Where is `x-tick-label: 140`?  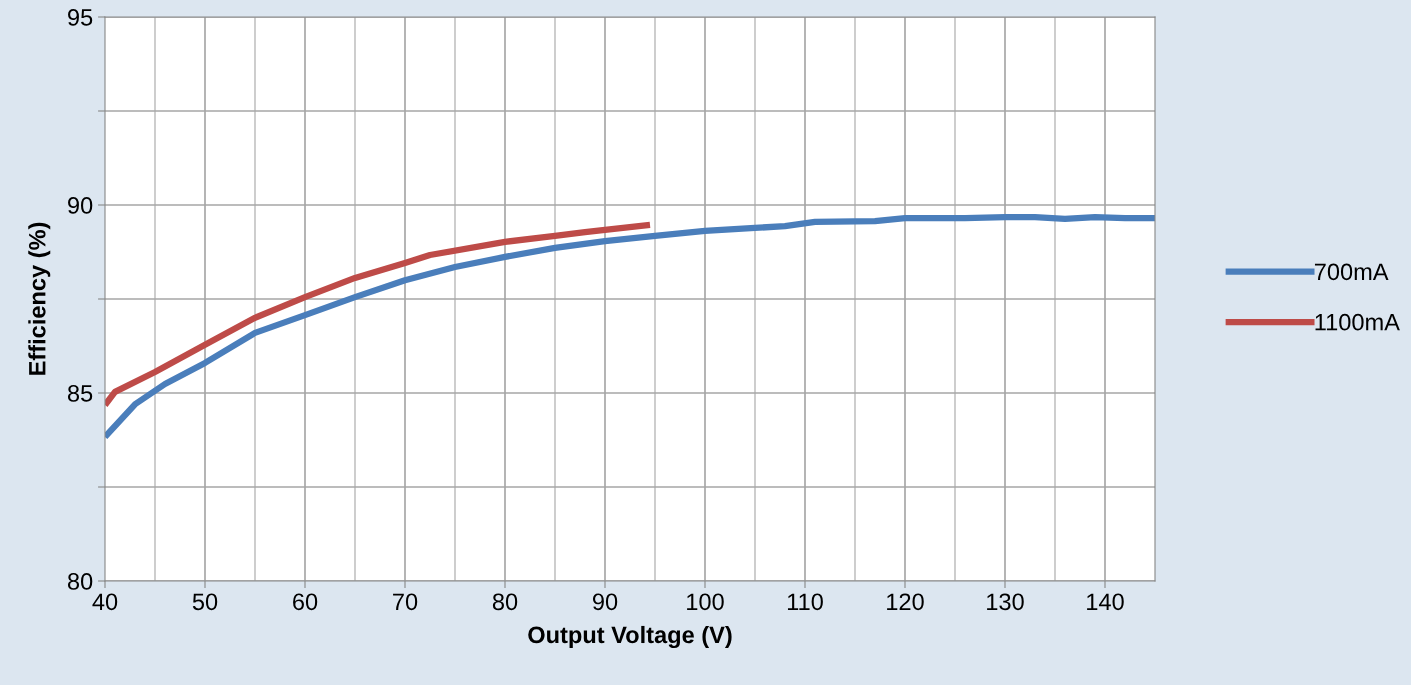
x-tick-label: 140 is located at coordinates (1105, 602).